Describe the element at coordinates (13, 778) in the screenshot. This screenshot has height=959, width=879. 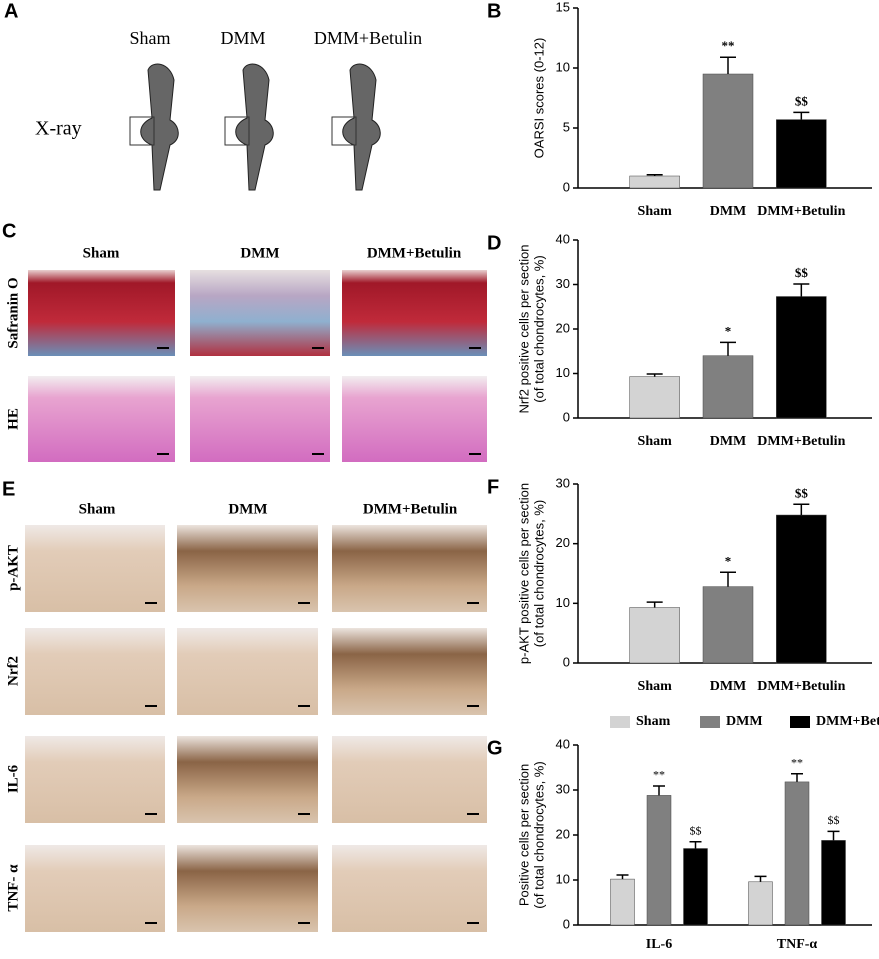
I see `row-header: IL-6` at that location.